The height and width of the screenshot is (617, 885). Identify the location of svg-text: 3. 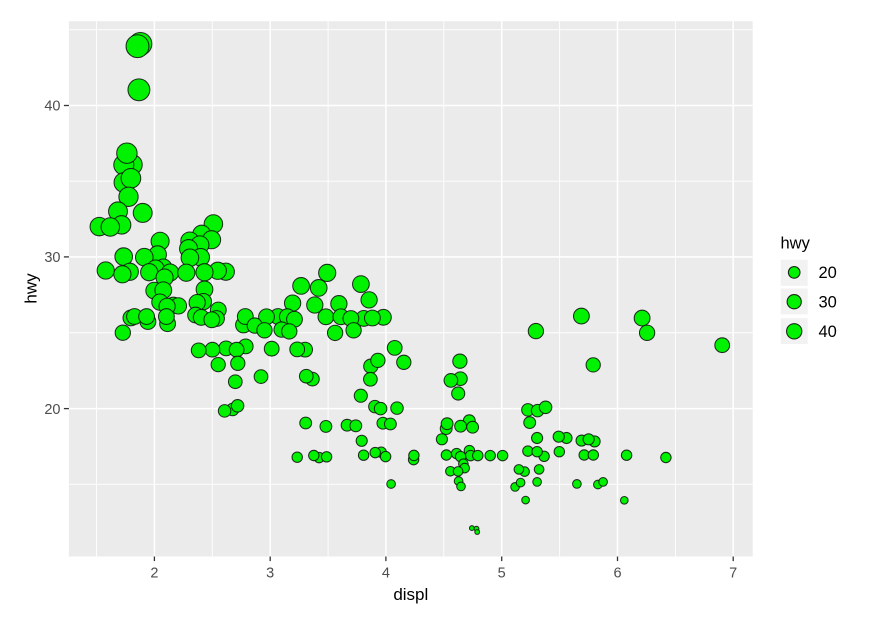
(270, 574).